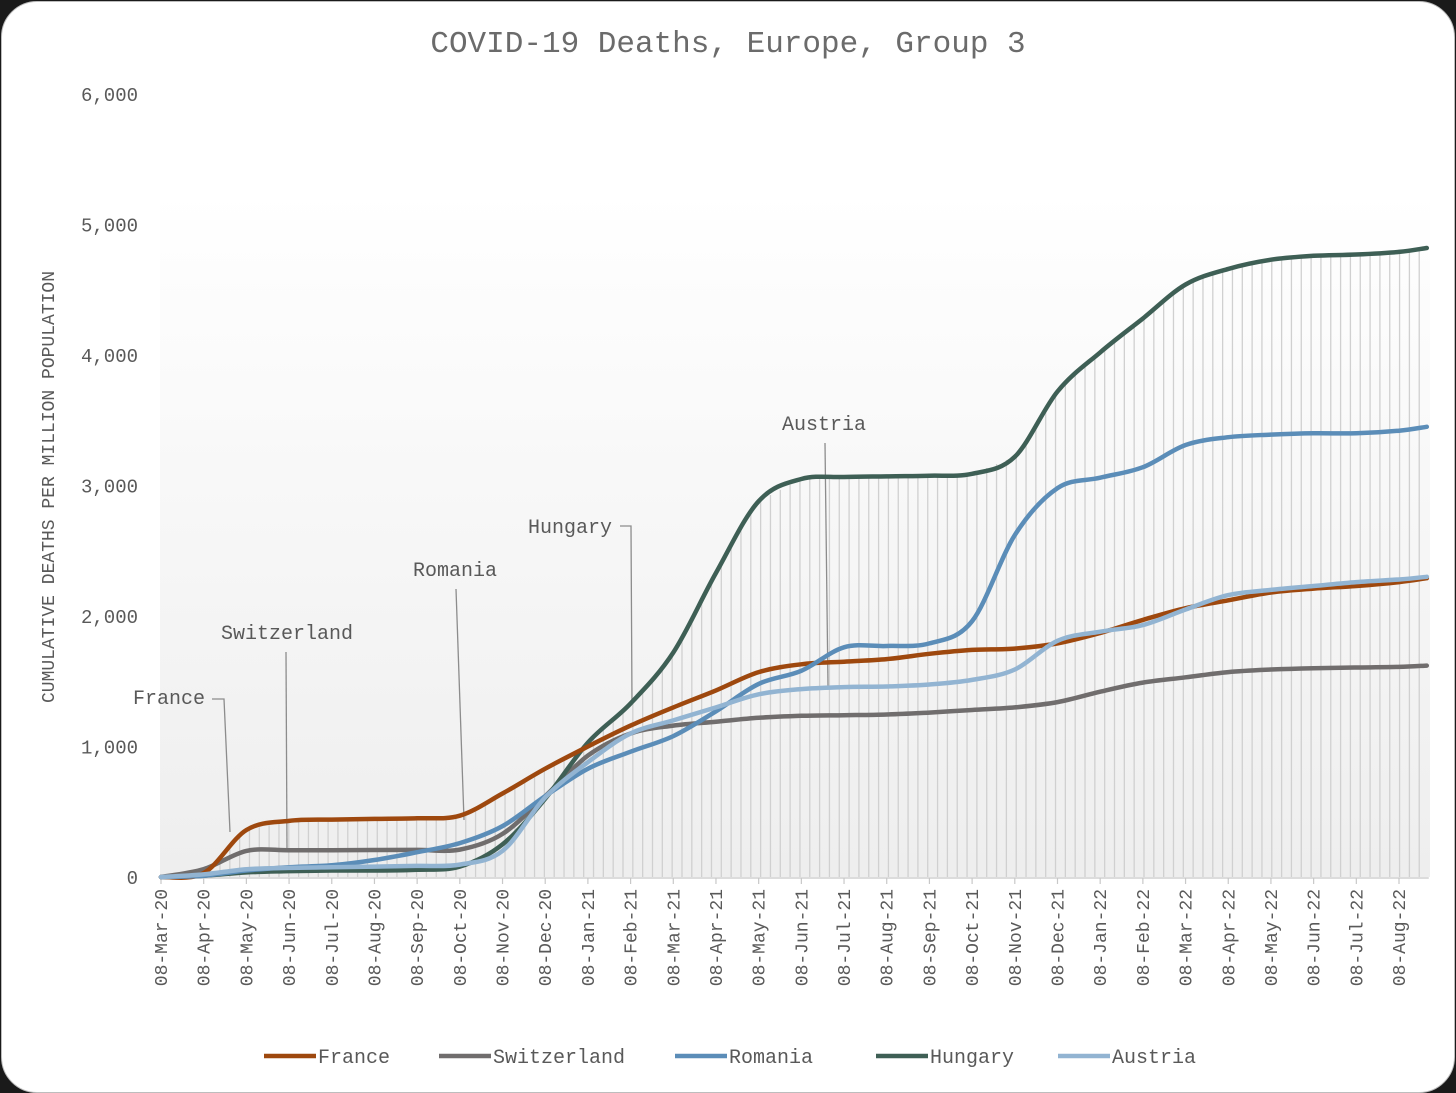 The image size is (1456, 1093). I want to click on legend-label: France, so click(354, 1058).